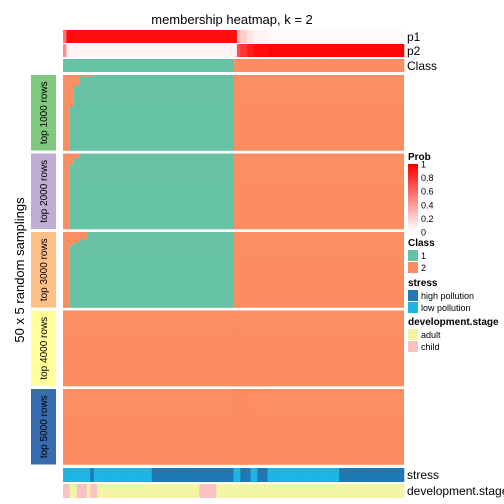 This screenshot has height=504, width=504. What do you see at coordinates (43, 348) in the screenshot?
I see `row-group-bar` at bounding box center [43, 348].